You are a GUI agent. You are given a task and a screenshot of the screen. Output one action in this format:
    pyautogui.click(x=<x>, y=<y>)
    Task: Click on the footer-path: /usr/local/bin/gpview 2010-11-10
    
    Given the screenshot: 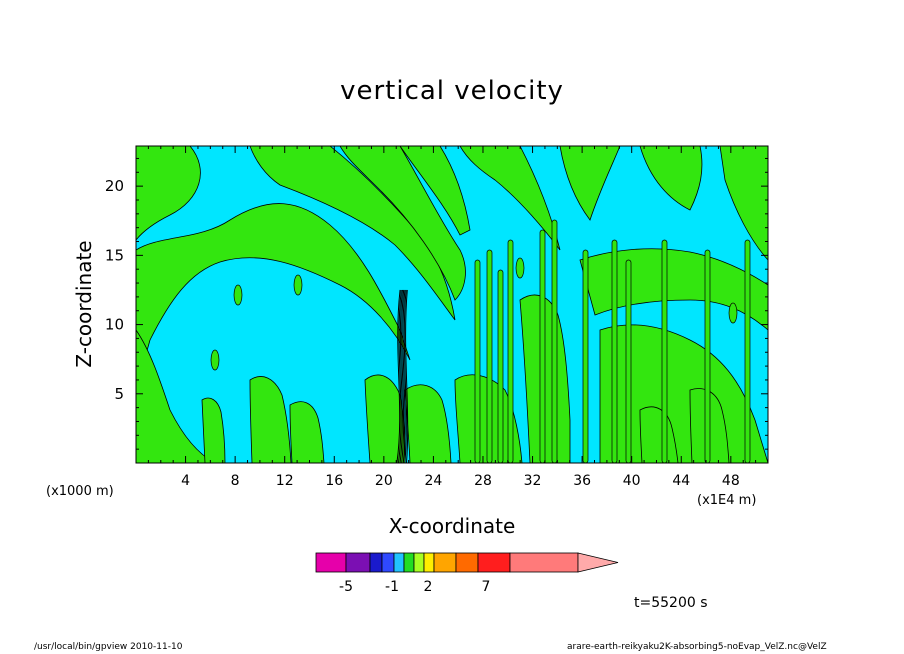 What is the action you would take?
    pyautogui.click(x=108, y=647)
    